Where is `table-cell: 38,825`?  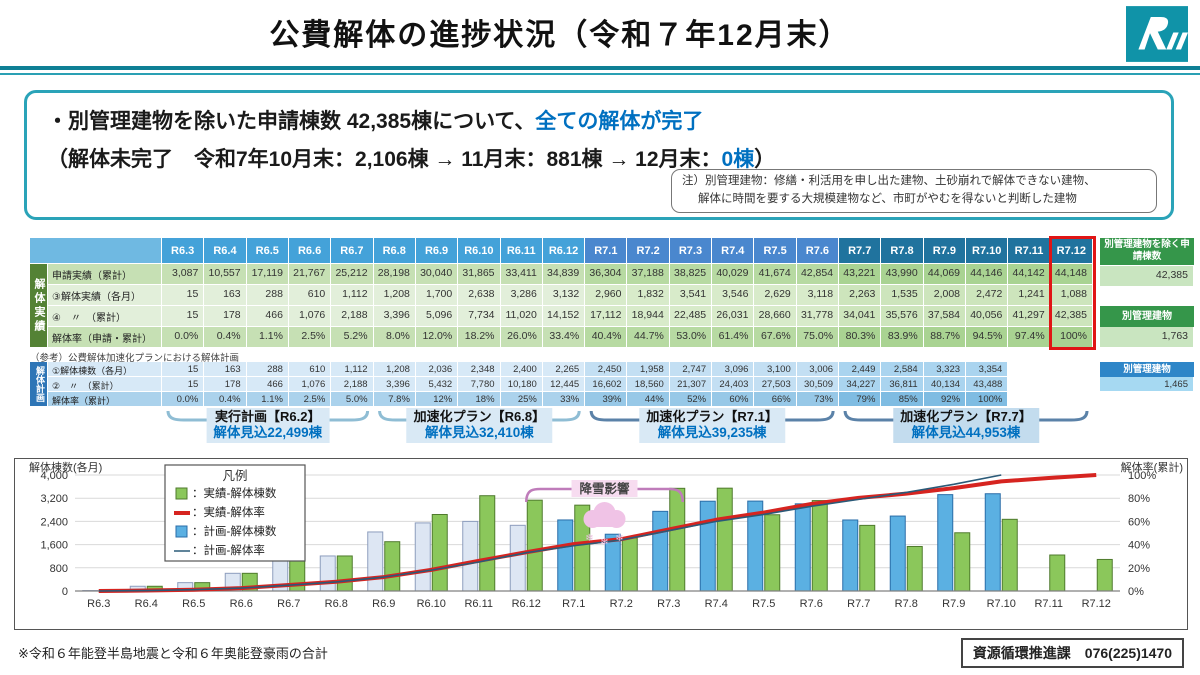
table-cell: 38,825 is located at coordinates (691, 274).